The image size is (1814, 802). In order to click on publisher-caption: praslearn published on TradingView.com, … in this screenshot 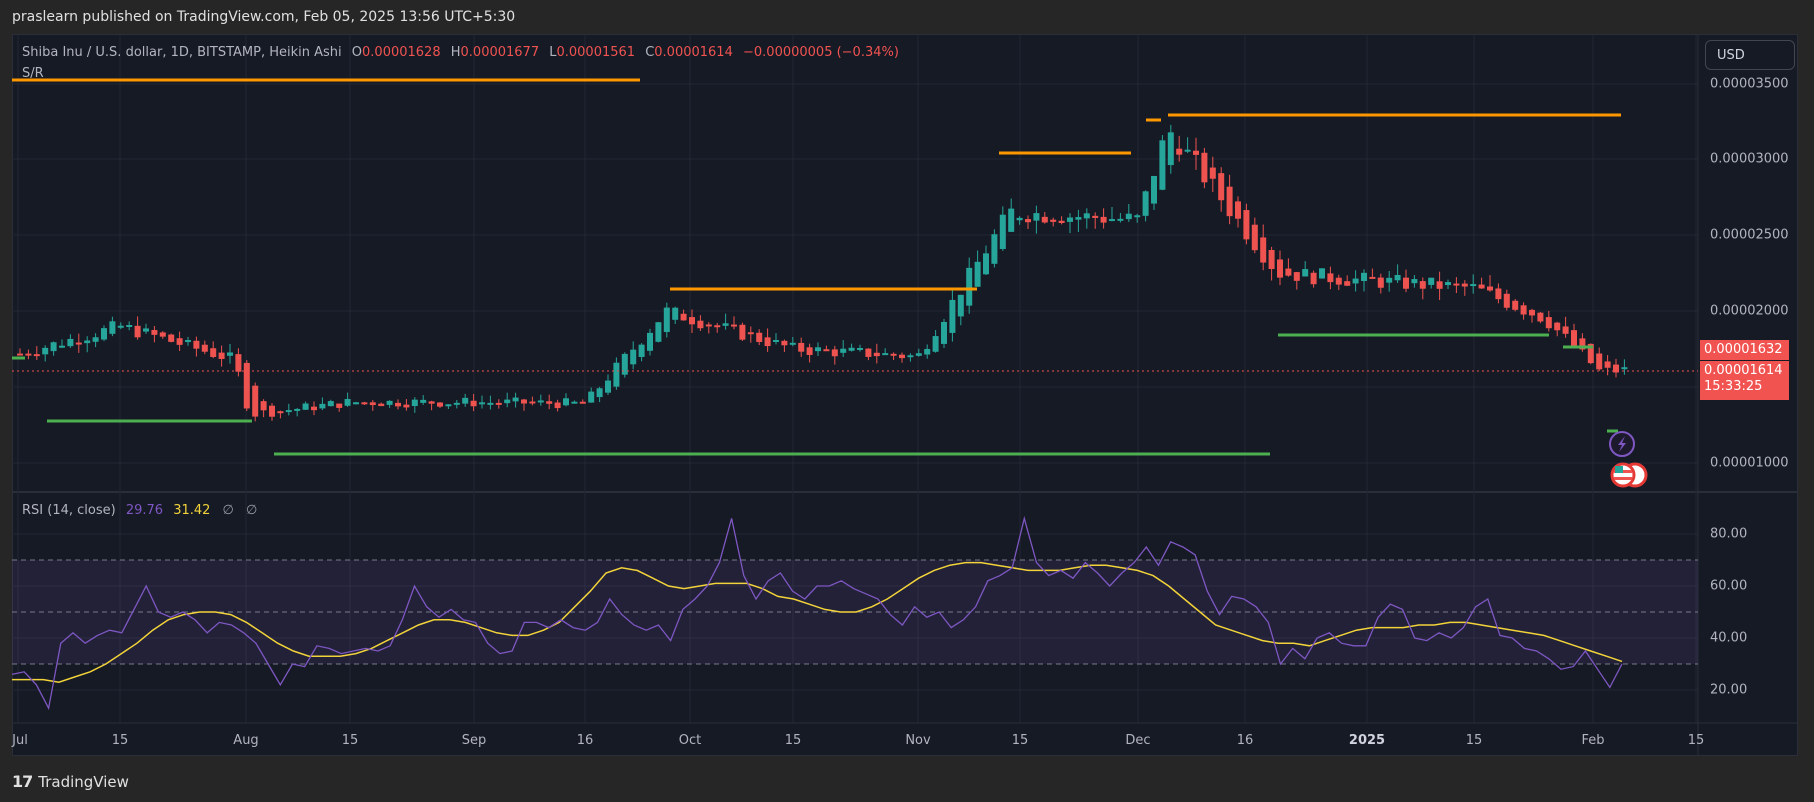, I will do `click(264, 17)`.